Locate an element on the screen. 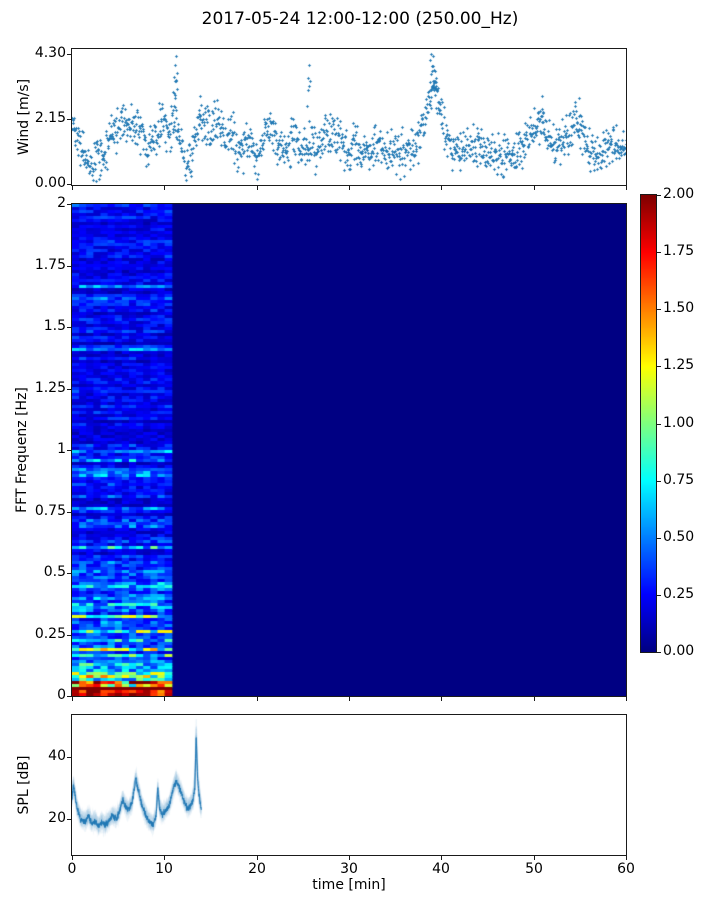 Image resolution: width=720 pixels, height=900 pixels. x-tick-label: 0 is located at coordinates (72, 869).